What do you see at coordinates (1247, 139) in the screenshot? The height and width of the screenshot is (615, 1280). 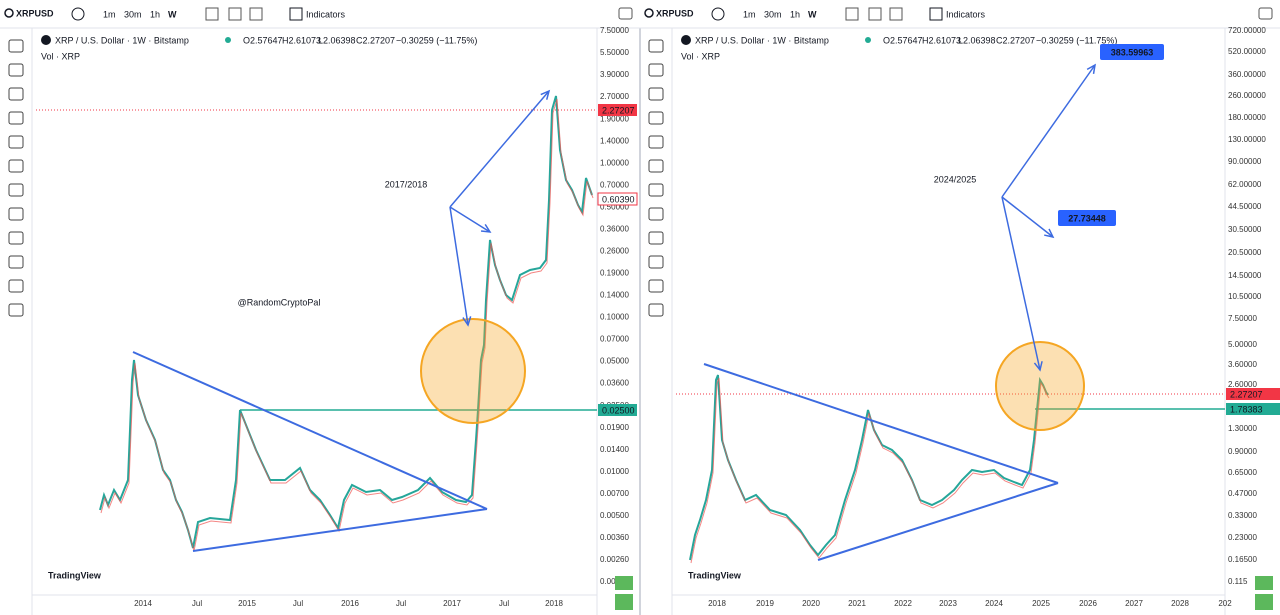 I see `price-scale-label: 130.00000` at bounding box center [1247, 139].